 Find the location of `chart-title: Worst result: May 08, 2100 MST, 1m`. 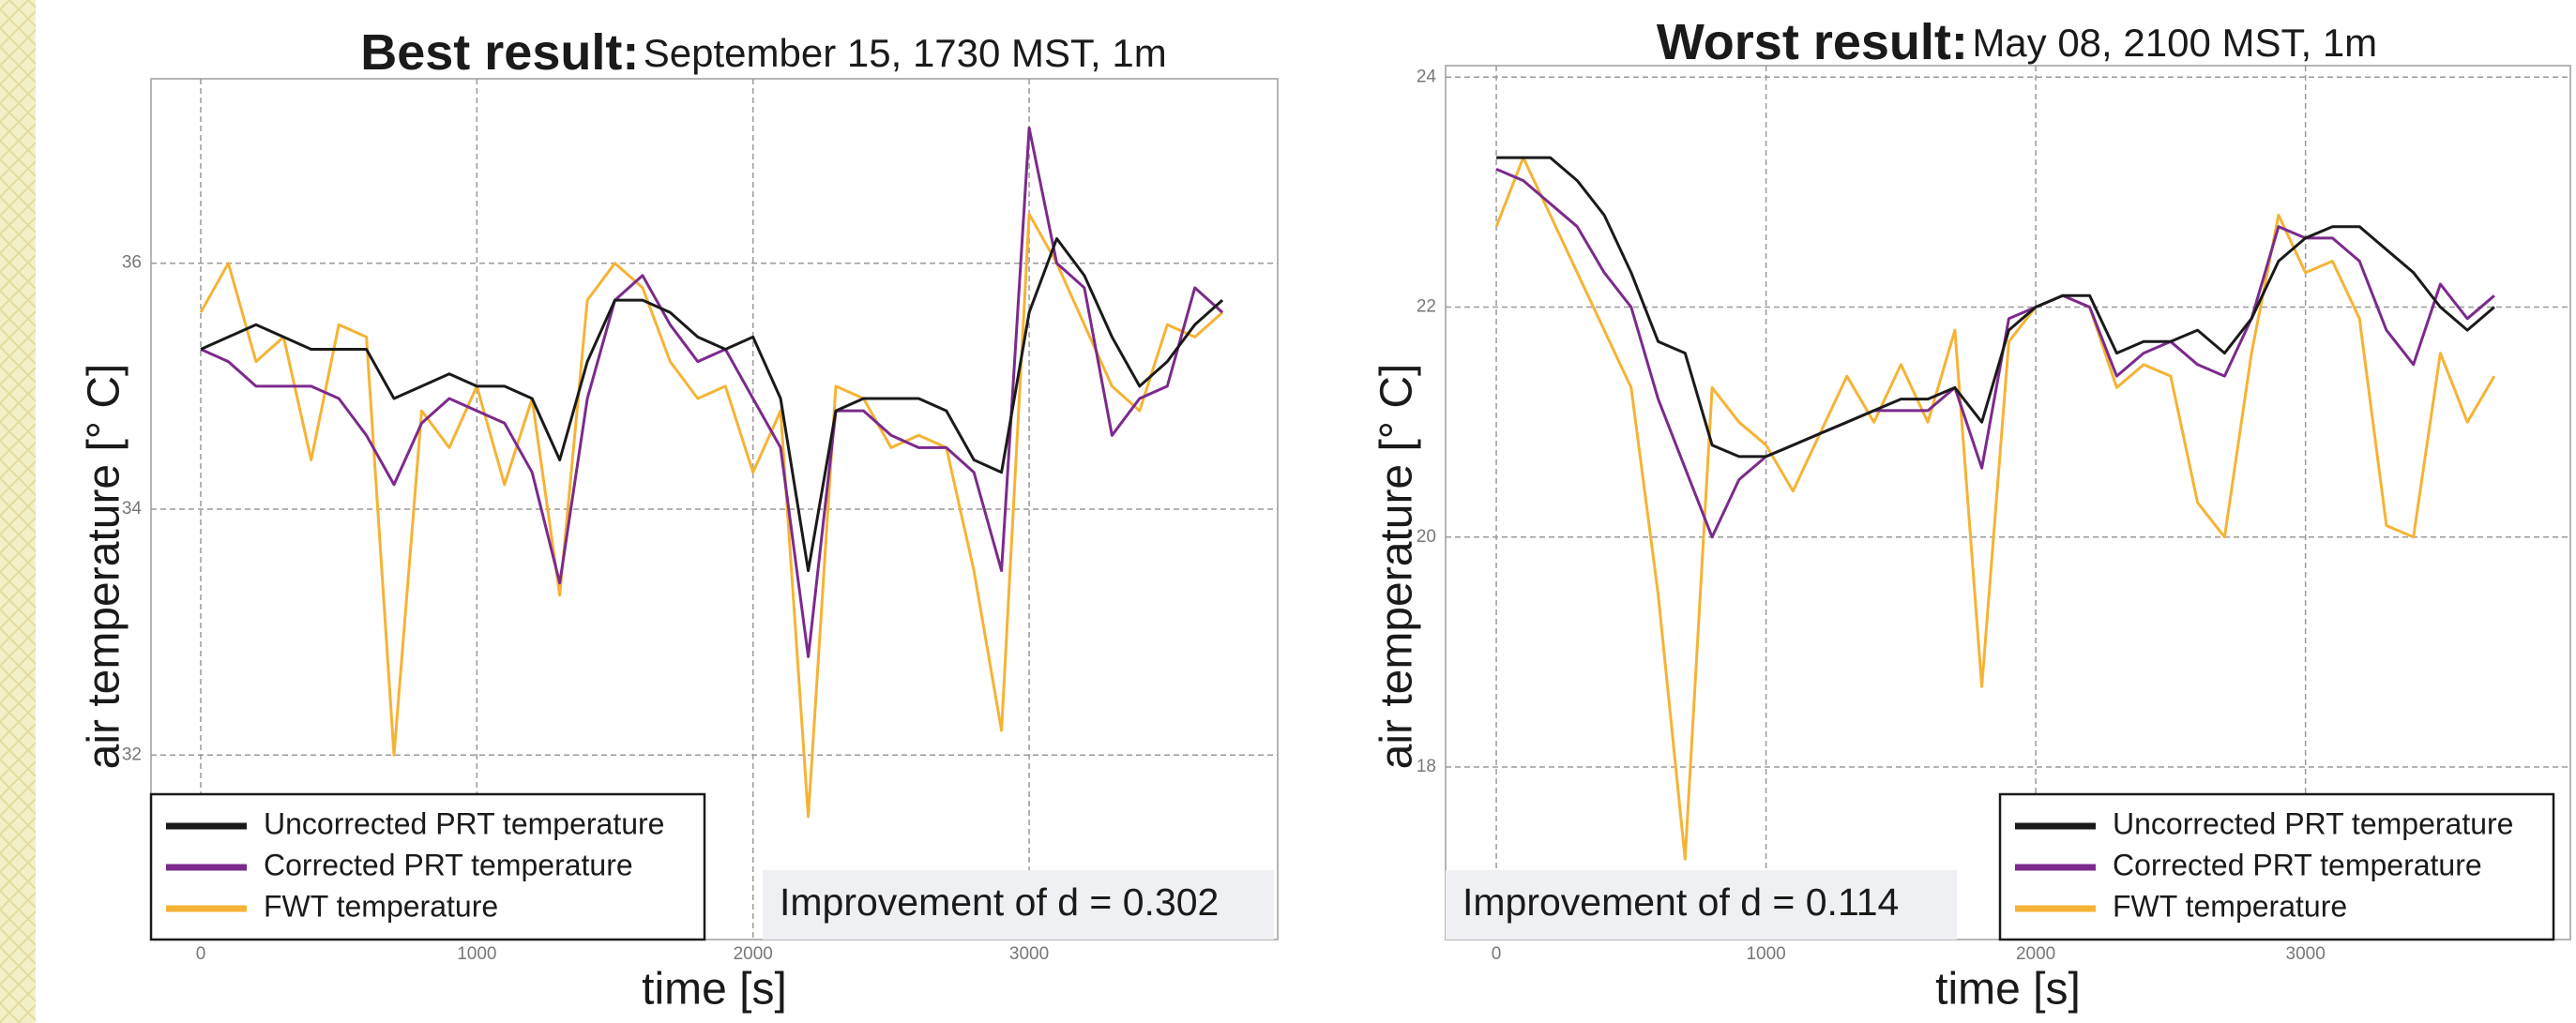

chart-title: Worst result: May 08, 2100 MST, 1m is located at coordinates (2017, 42).